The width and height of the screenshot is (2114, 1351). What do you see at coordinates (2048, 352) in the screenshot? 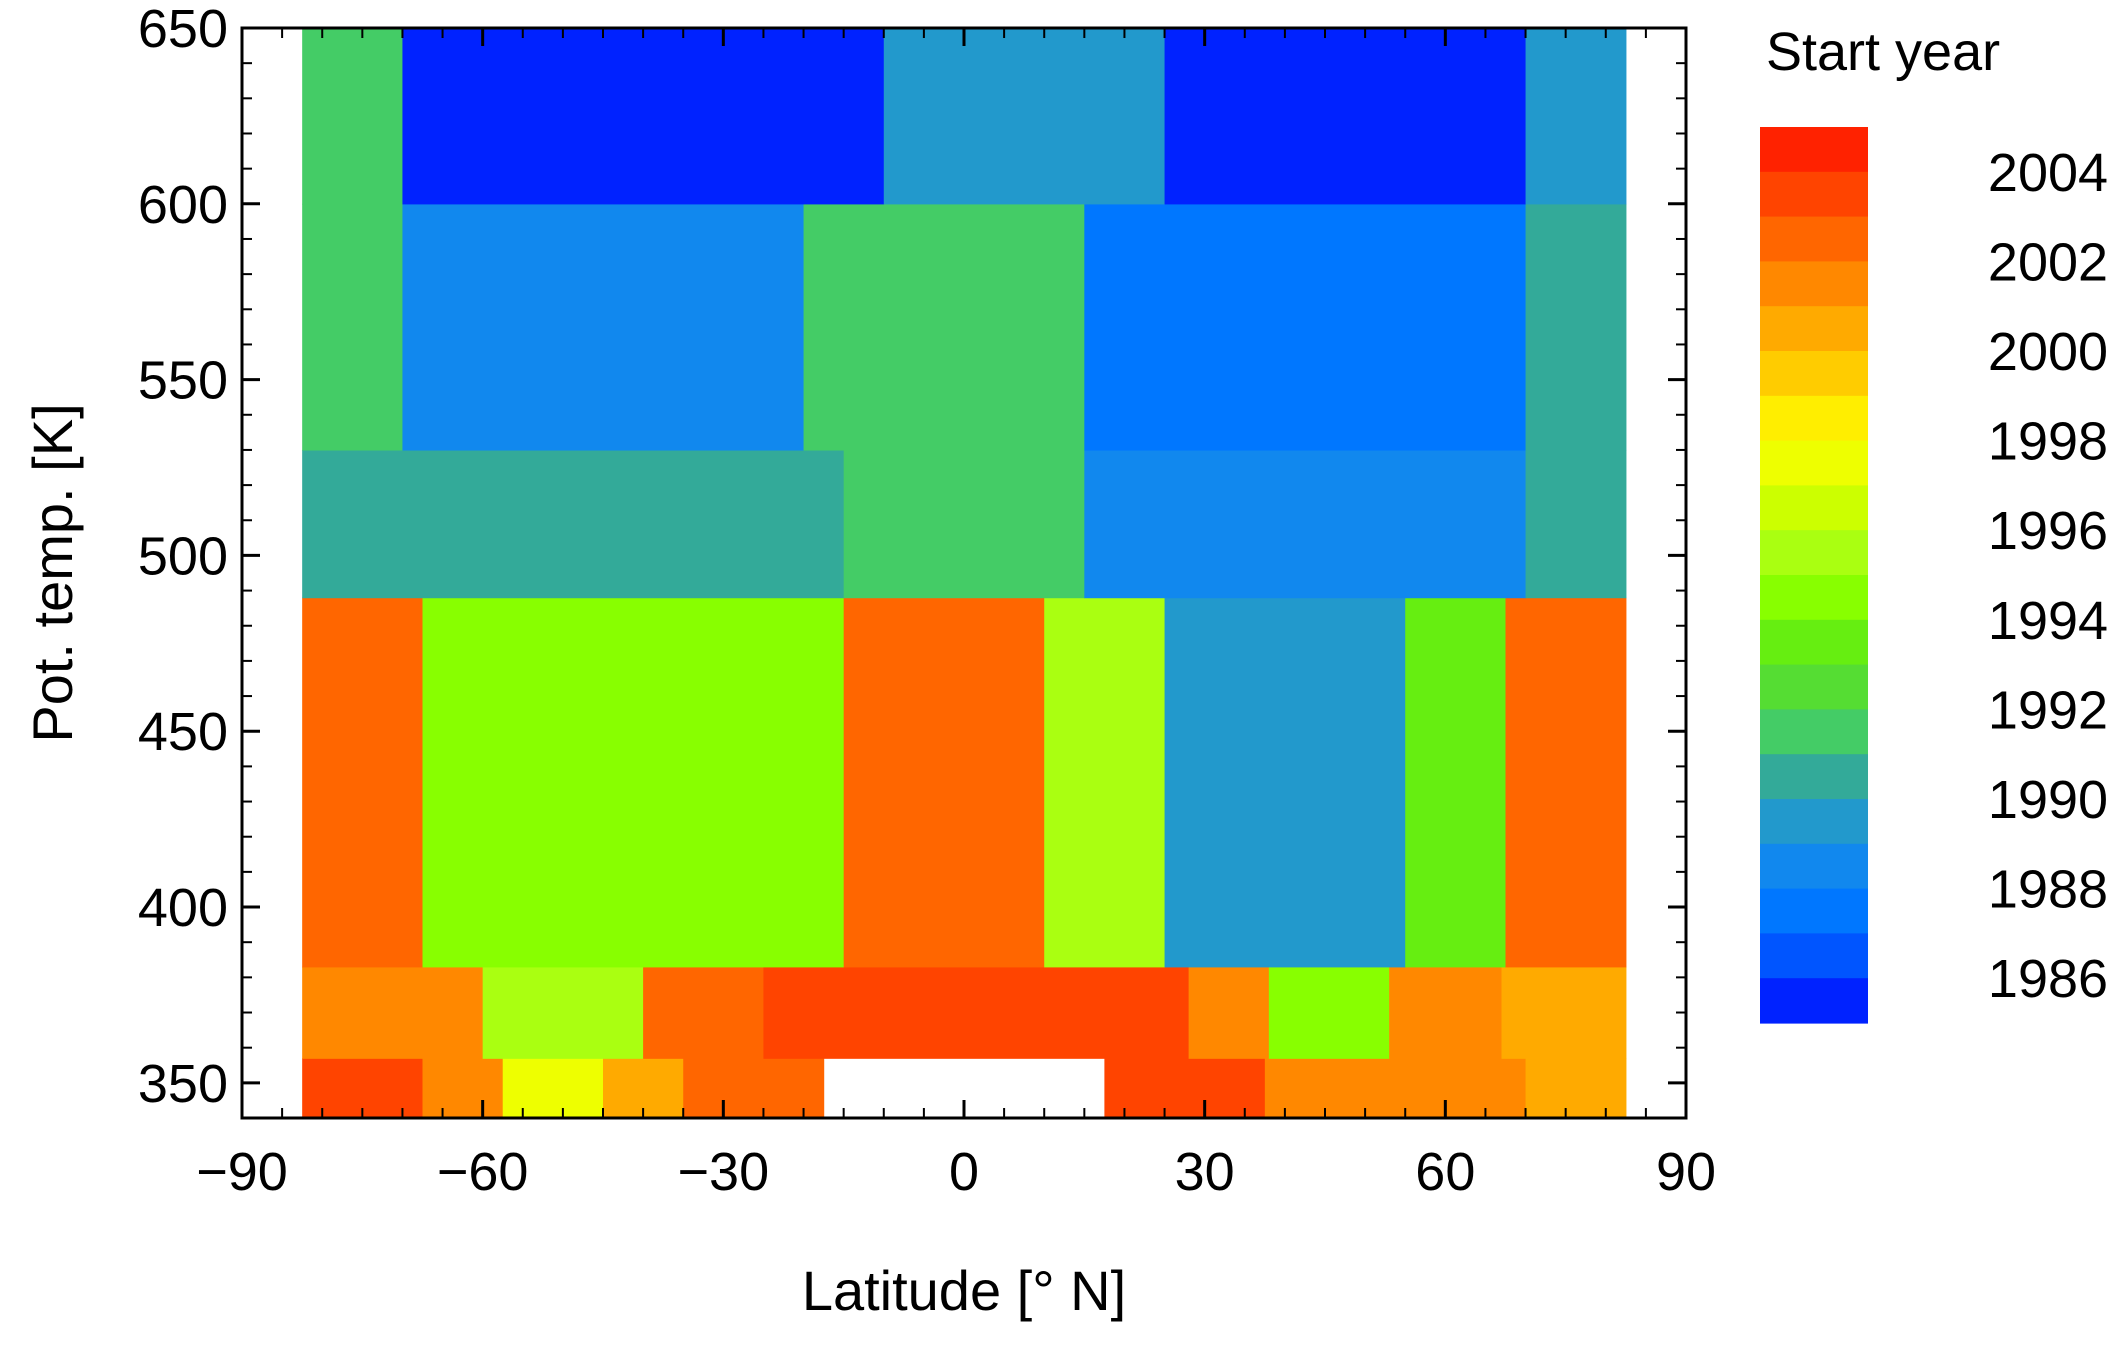
I see `colorbar-tick-label: 2000` at bounding box center [2048, 352].